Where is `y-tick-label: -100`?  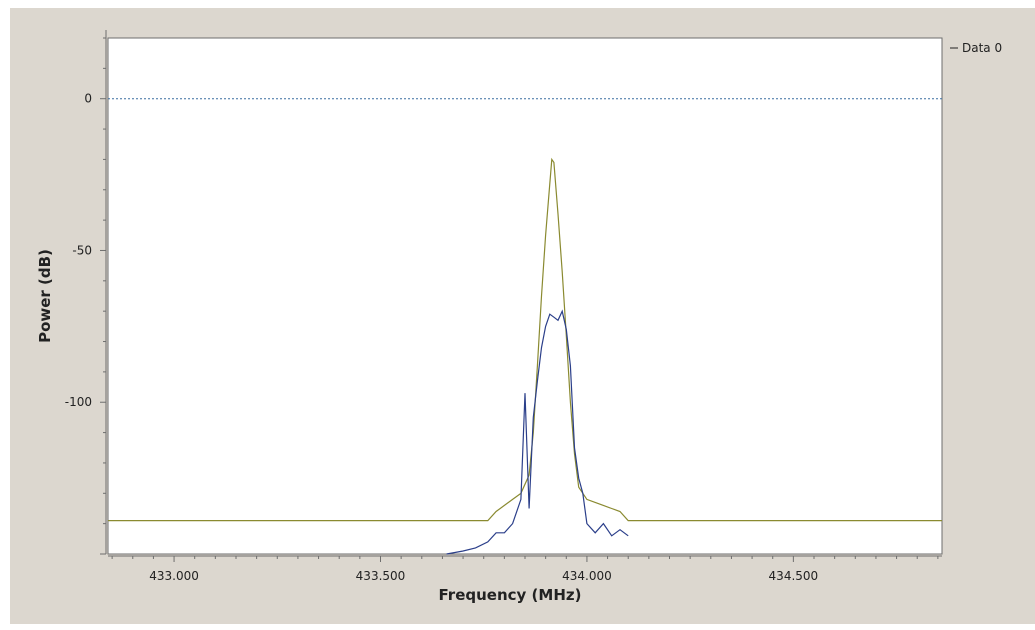 y-tick-label: -100 is located at coordinates (78, 402).